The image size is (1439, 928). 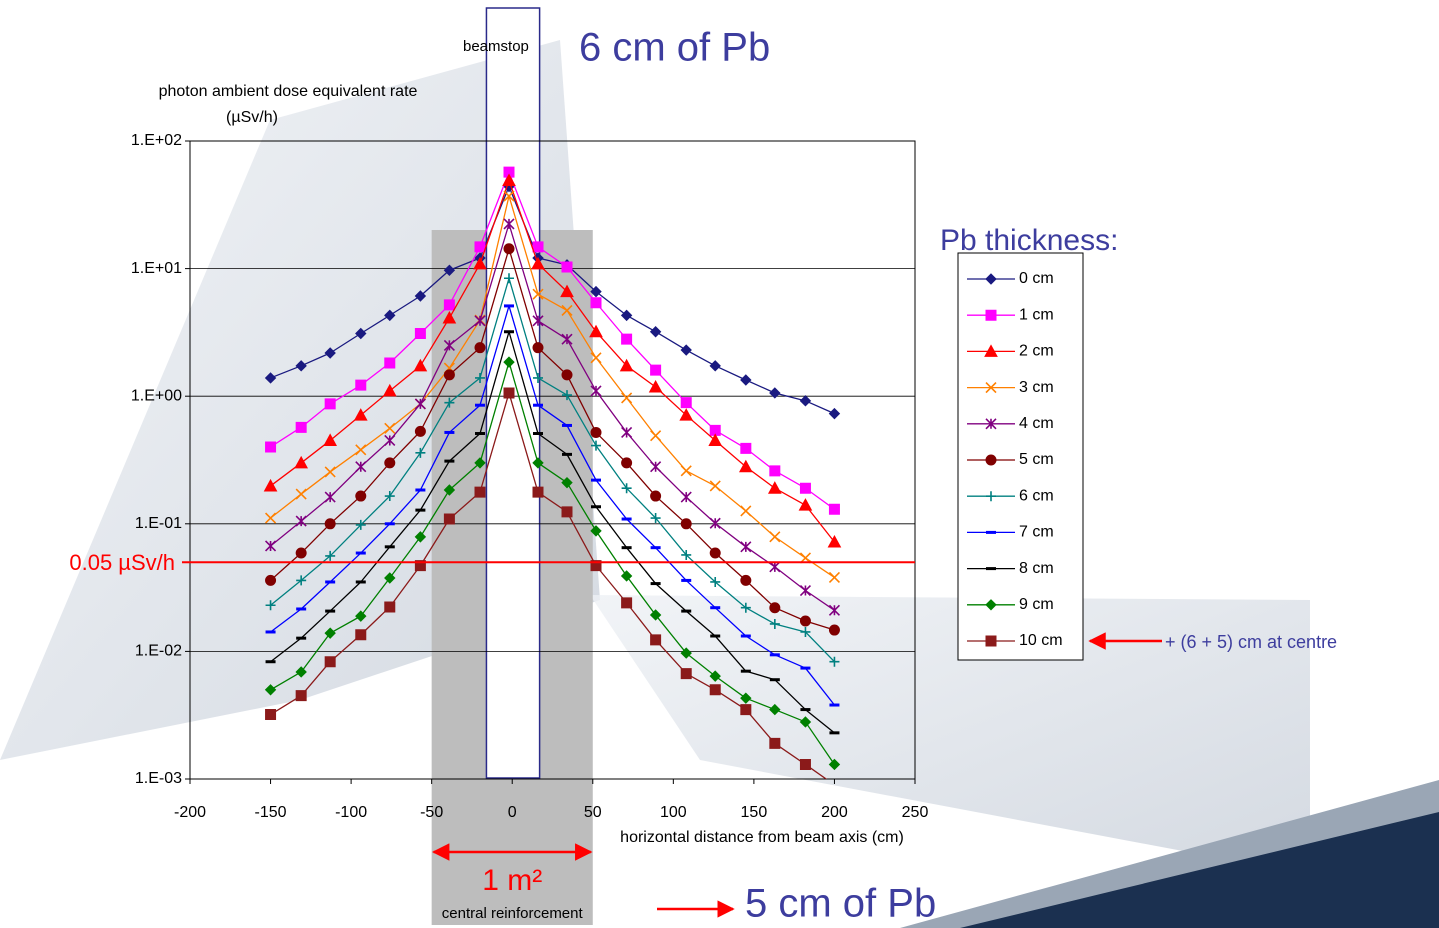 I want to click on y-tick-label: 1.E-03, so click(x=158, y=778).